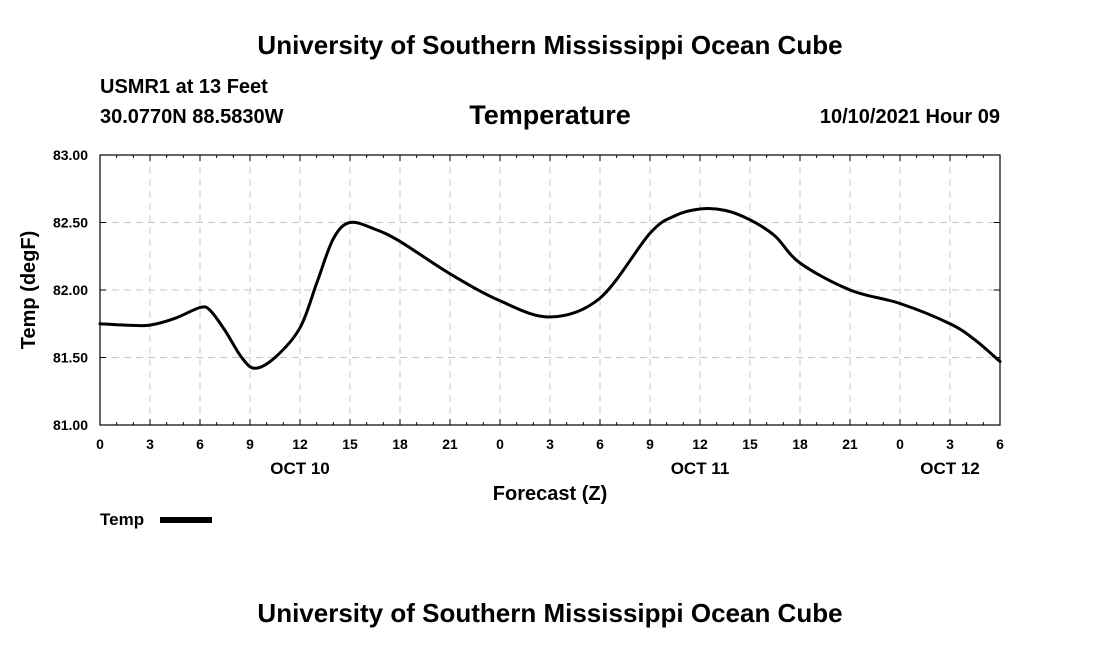 This screenshot has height=650, width=1100. Describe the element at coordinates (70, 425) in the screenshot. I see `y-tick-label: 81.00` at that location.